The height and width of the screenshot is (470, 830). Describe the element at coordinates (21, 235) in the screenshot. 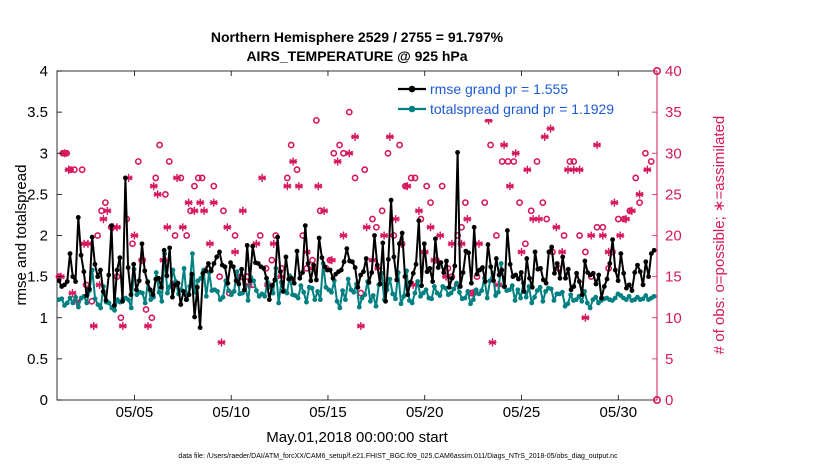

I see `y-axis-label: rmse and totalspread` at that location.